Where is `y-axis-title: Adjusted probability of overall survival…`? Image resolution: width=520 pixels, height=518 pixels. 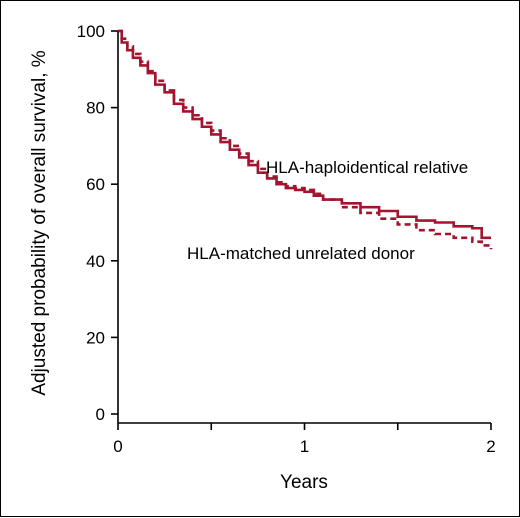
y-axis-title: Adjusted probability of overall survival… is located at coordinates (39, 222).